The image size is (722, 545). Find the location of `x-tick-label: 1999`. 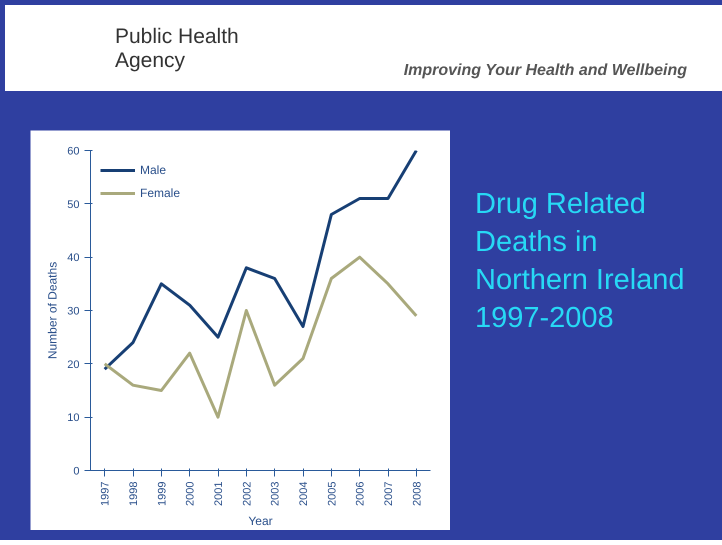

x-tick-label: 1999 is located at coordinates (162, 493).